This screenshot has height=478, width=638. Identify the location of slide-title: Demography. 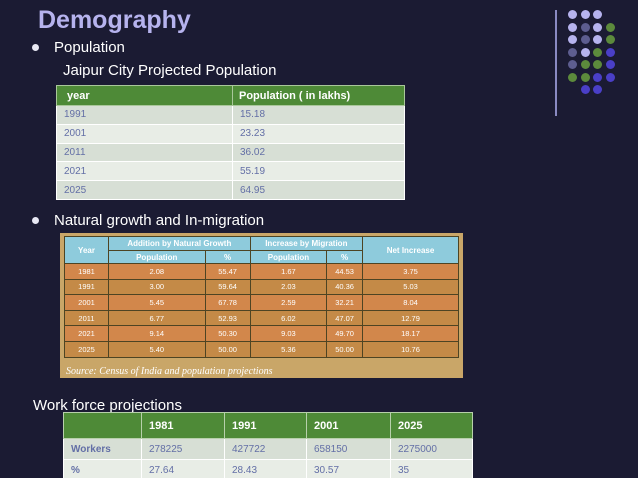
(114, 20).